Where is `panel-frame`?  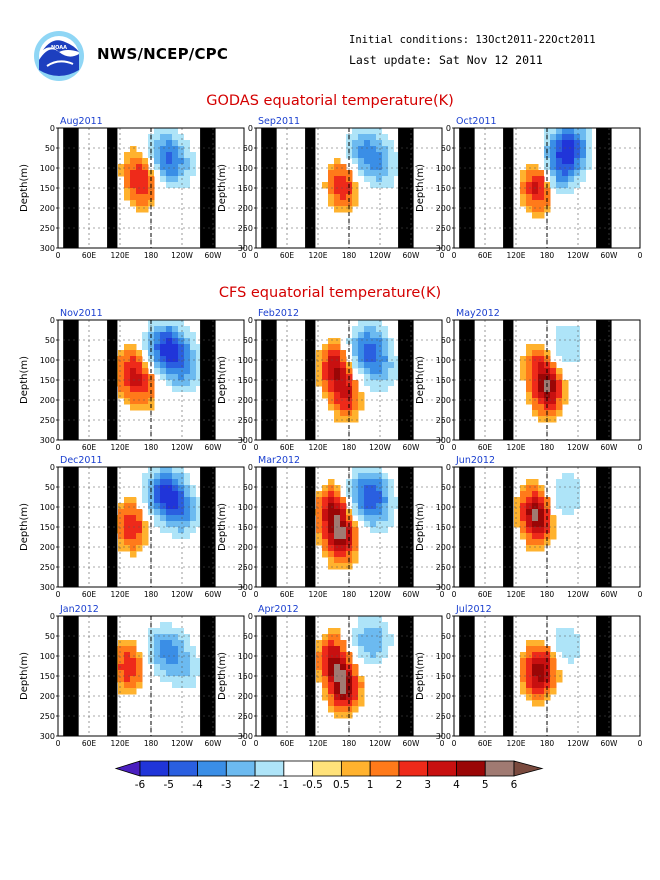 panel-frame is located at coordinates (349, 188).